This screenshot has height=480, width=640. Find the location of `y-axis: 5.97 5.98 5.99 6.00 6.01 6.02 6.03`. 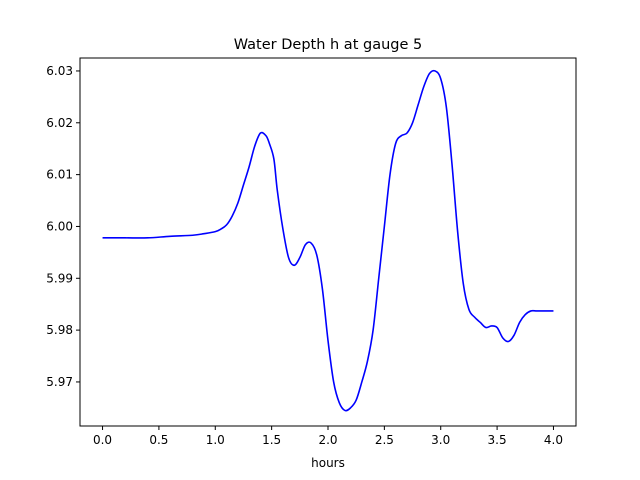

y-axis: 5.97 5.98 5.99 6.00 6.01 6.02 6.03 is located at coordinates (63, 226).